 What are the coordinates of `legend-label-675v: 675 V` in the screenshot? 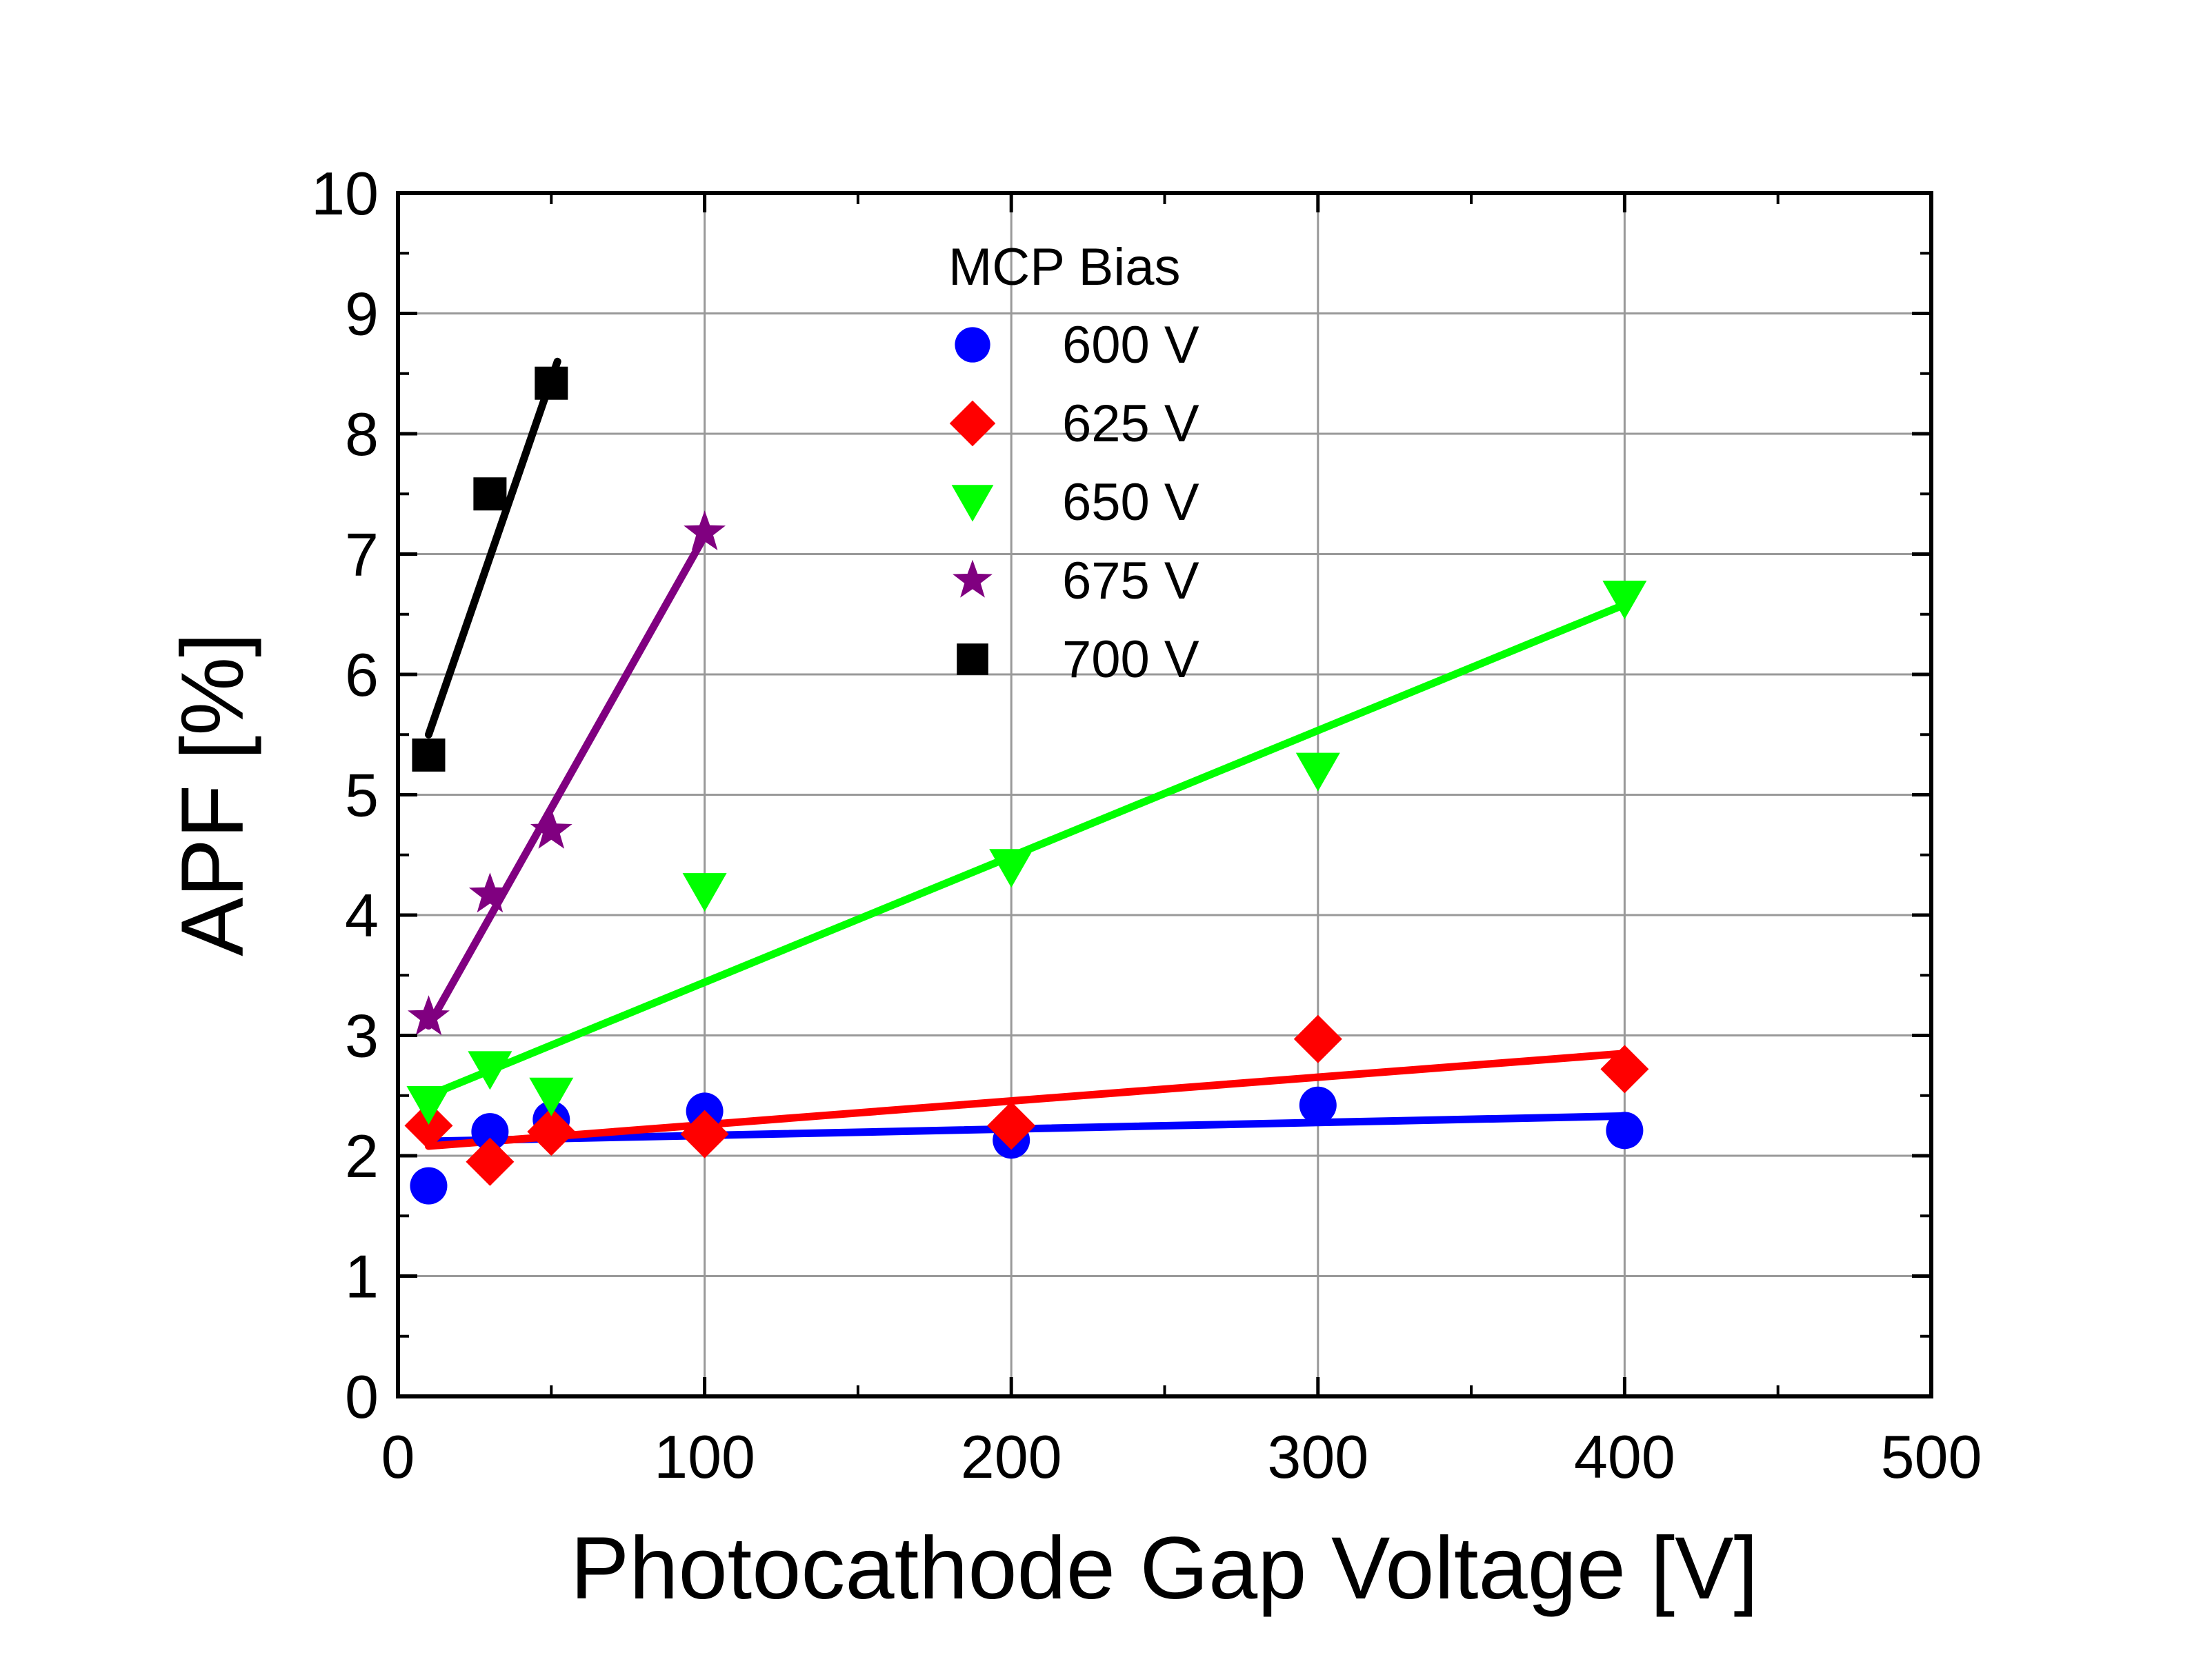 It's located at (1130, 581).